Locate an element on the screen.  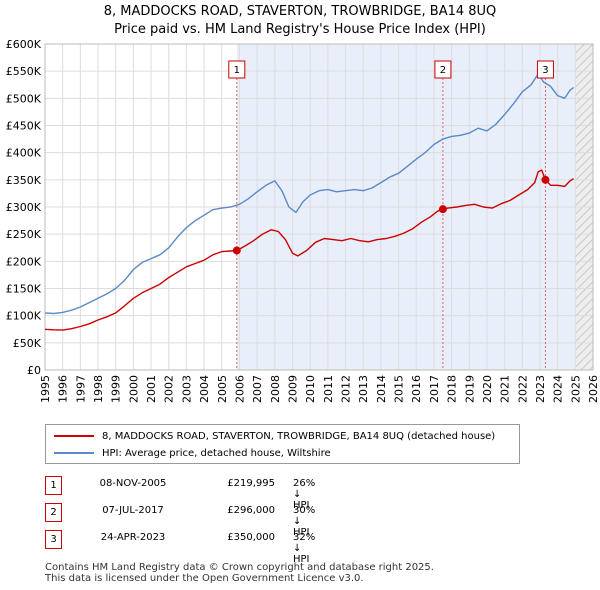
x-tick-label: 2026 is located at coordinates (593, 389).